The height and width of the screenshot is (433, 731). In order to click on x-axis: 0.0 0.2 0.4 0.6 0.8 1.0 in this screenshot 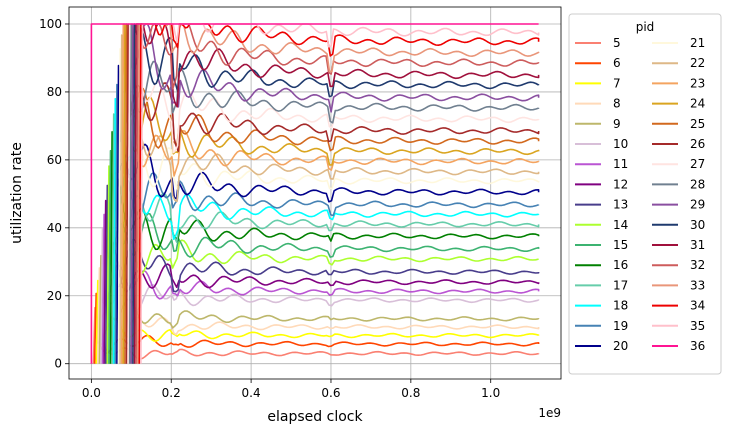, I will do `click(291, 389)`.